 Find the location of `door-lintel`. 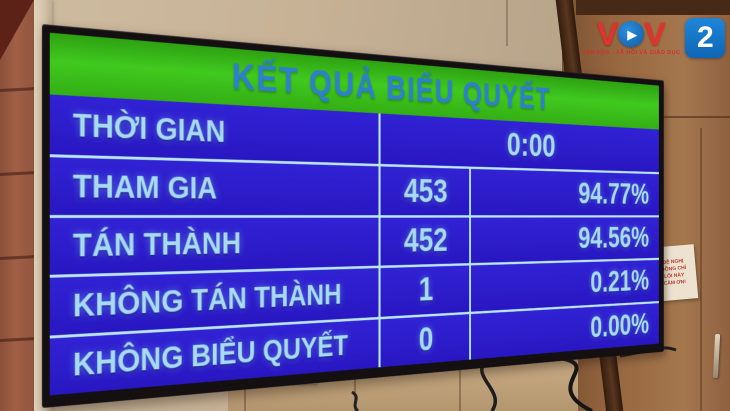

door-lintel is located at coordinates (653, 7).